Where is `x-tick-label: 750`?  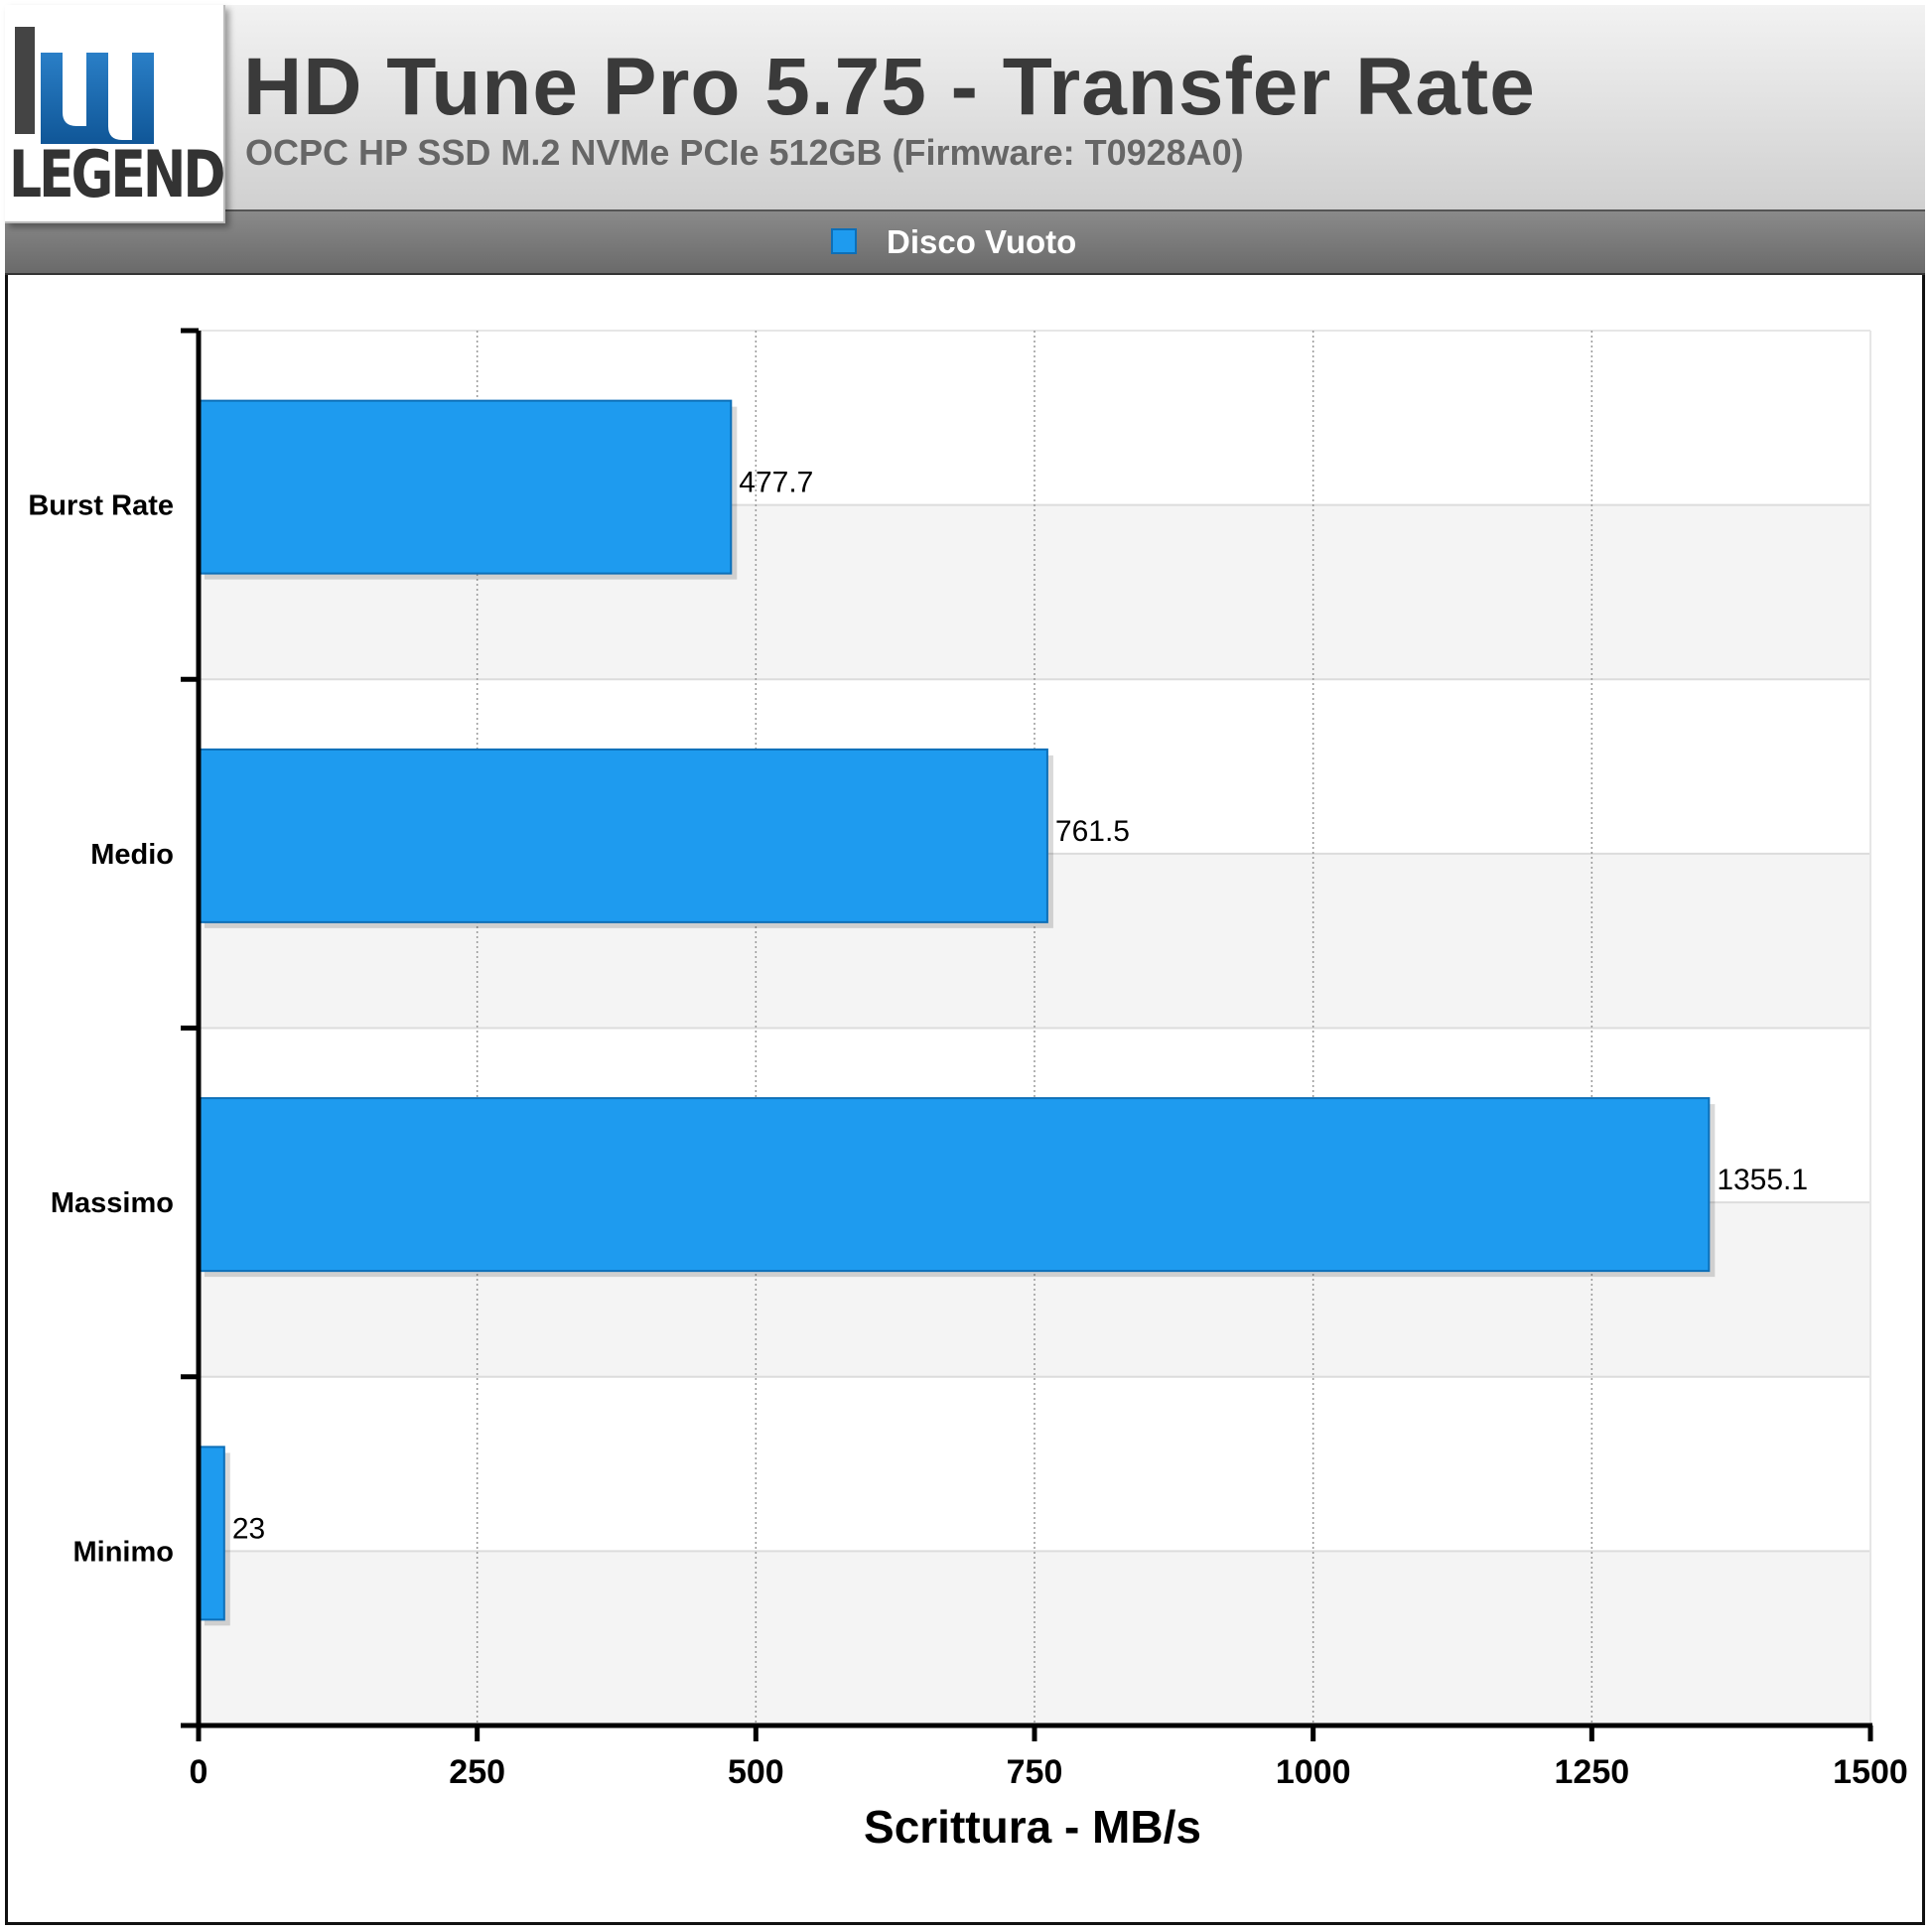
x-tick-label: 750 is located at coordinates (1035, 1772).